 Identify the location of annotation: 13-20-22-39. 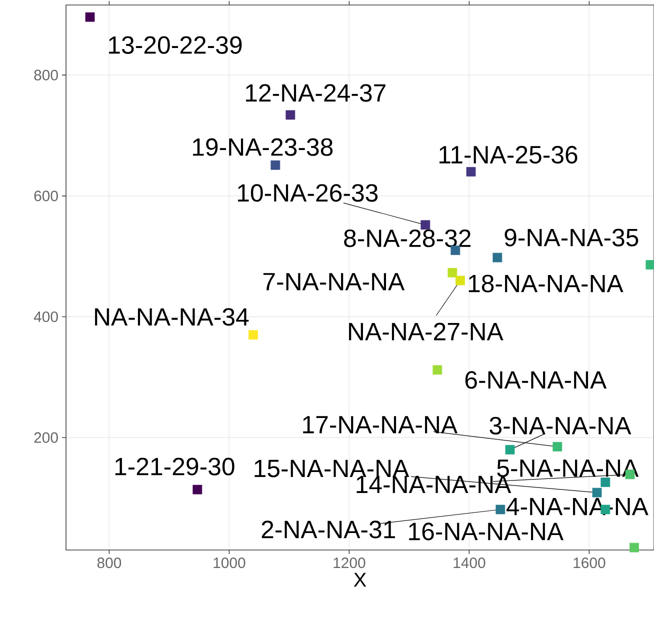
(175, 45).